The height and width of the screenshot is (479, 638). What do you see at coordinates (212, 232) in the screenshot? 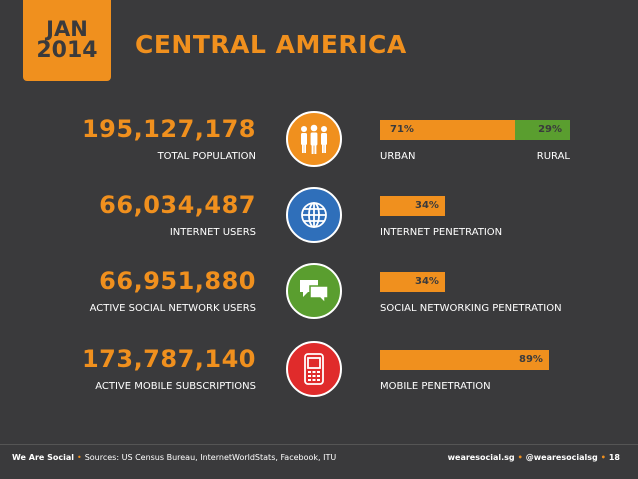
I see `stat-label: INTERNET USERS` at bounding box center [212, 232].